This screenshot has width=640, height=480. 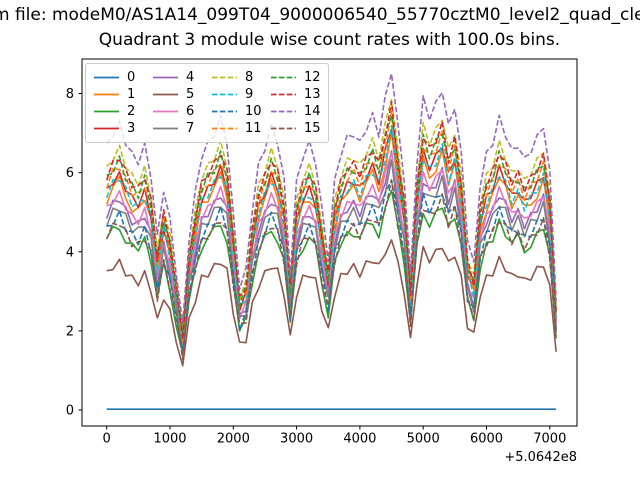 I want to click on legend-entry: 4, so click(x=177, y=77).